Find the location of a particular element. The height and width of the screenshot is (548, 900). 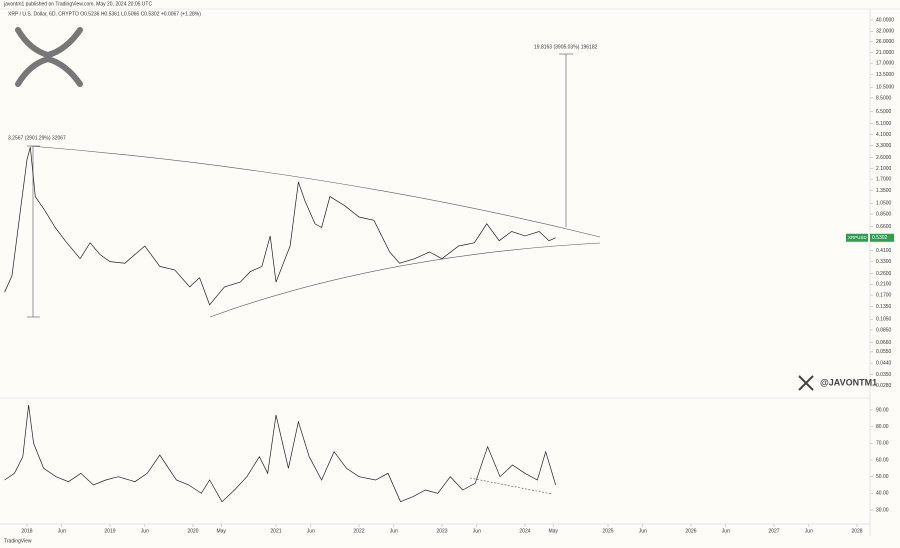

y-tick-label: 10.5000 is located at coordinates (885, 88).